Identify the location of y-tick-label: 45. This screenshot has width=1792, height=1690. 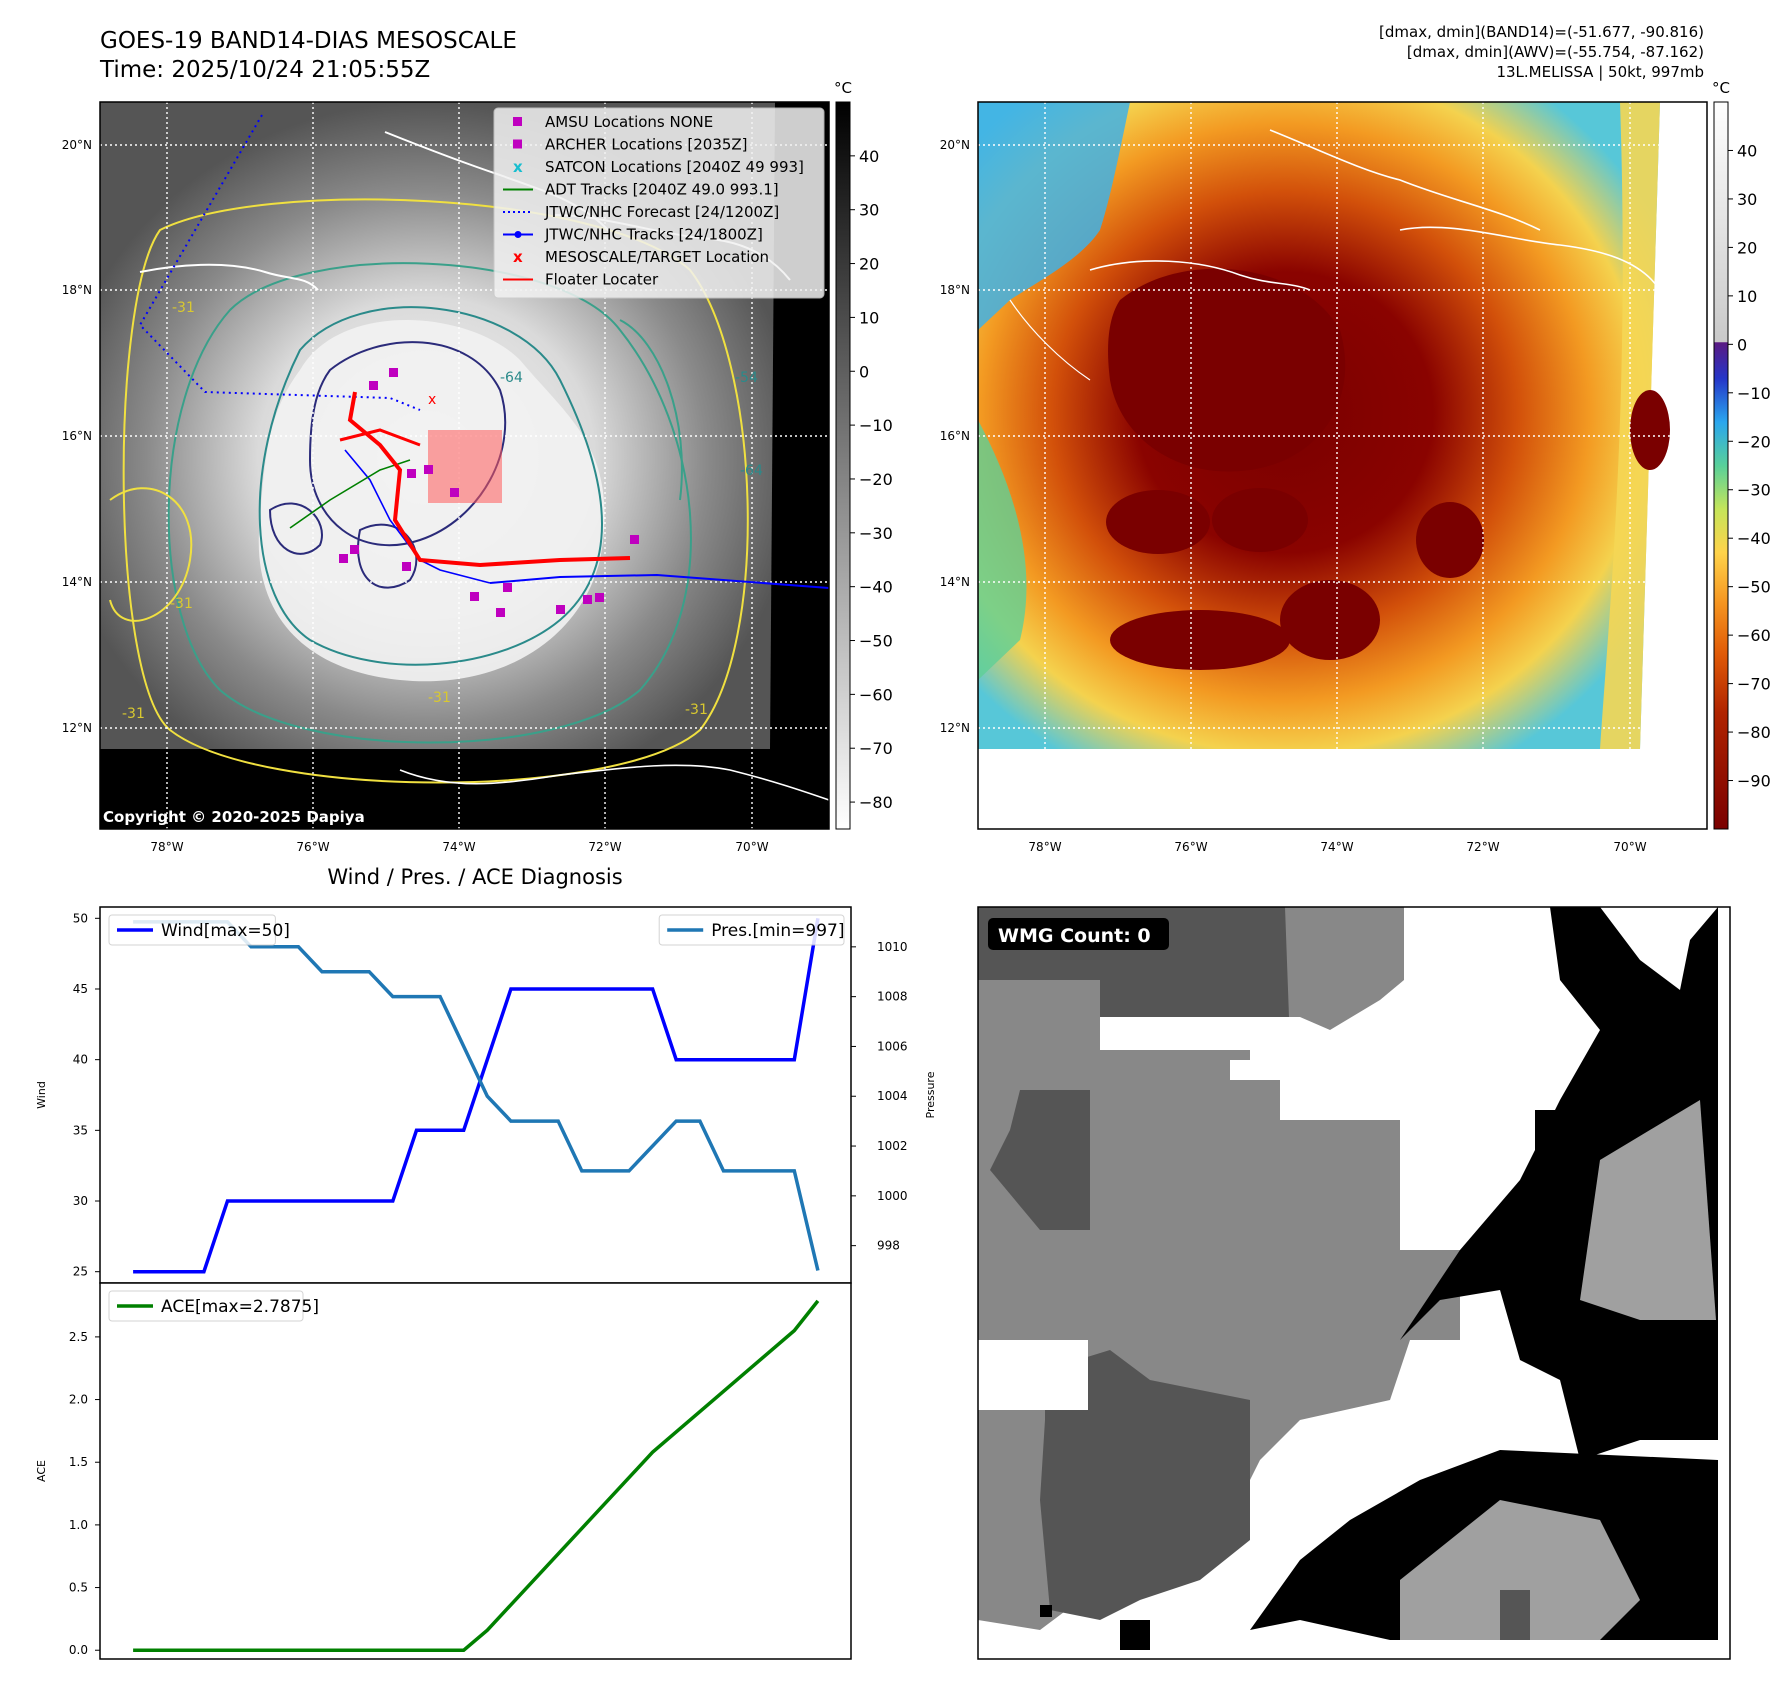
(80, 989).